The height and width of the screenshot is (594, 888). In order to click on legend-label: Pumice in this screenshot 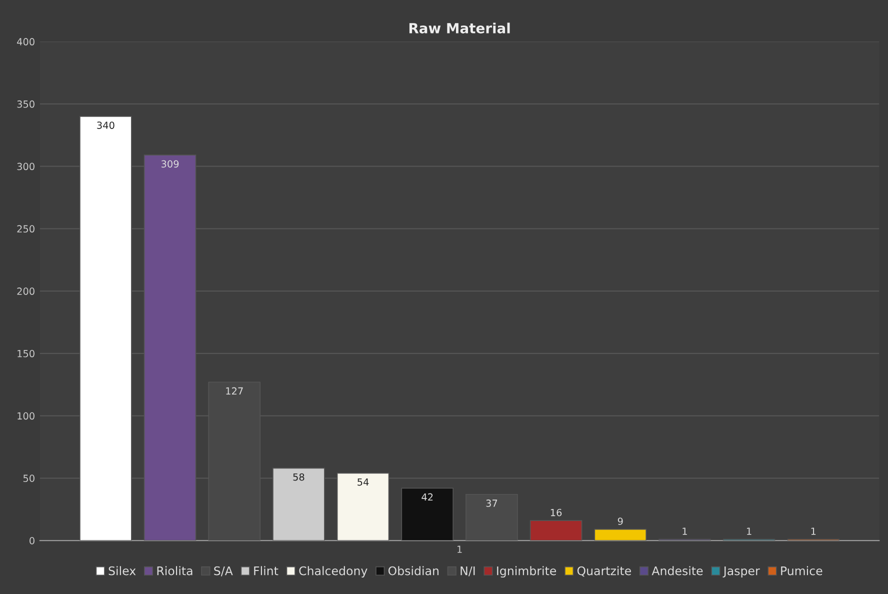, I will do `click(801, 571)`.